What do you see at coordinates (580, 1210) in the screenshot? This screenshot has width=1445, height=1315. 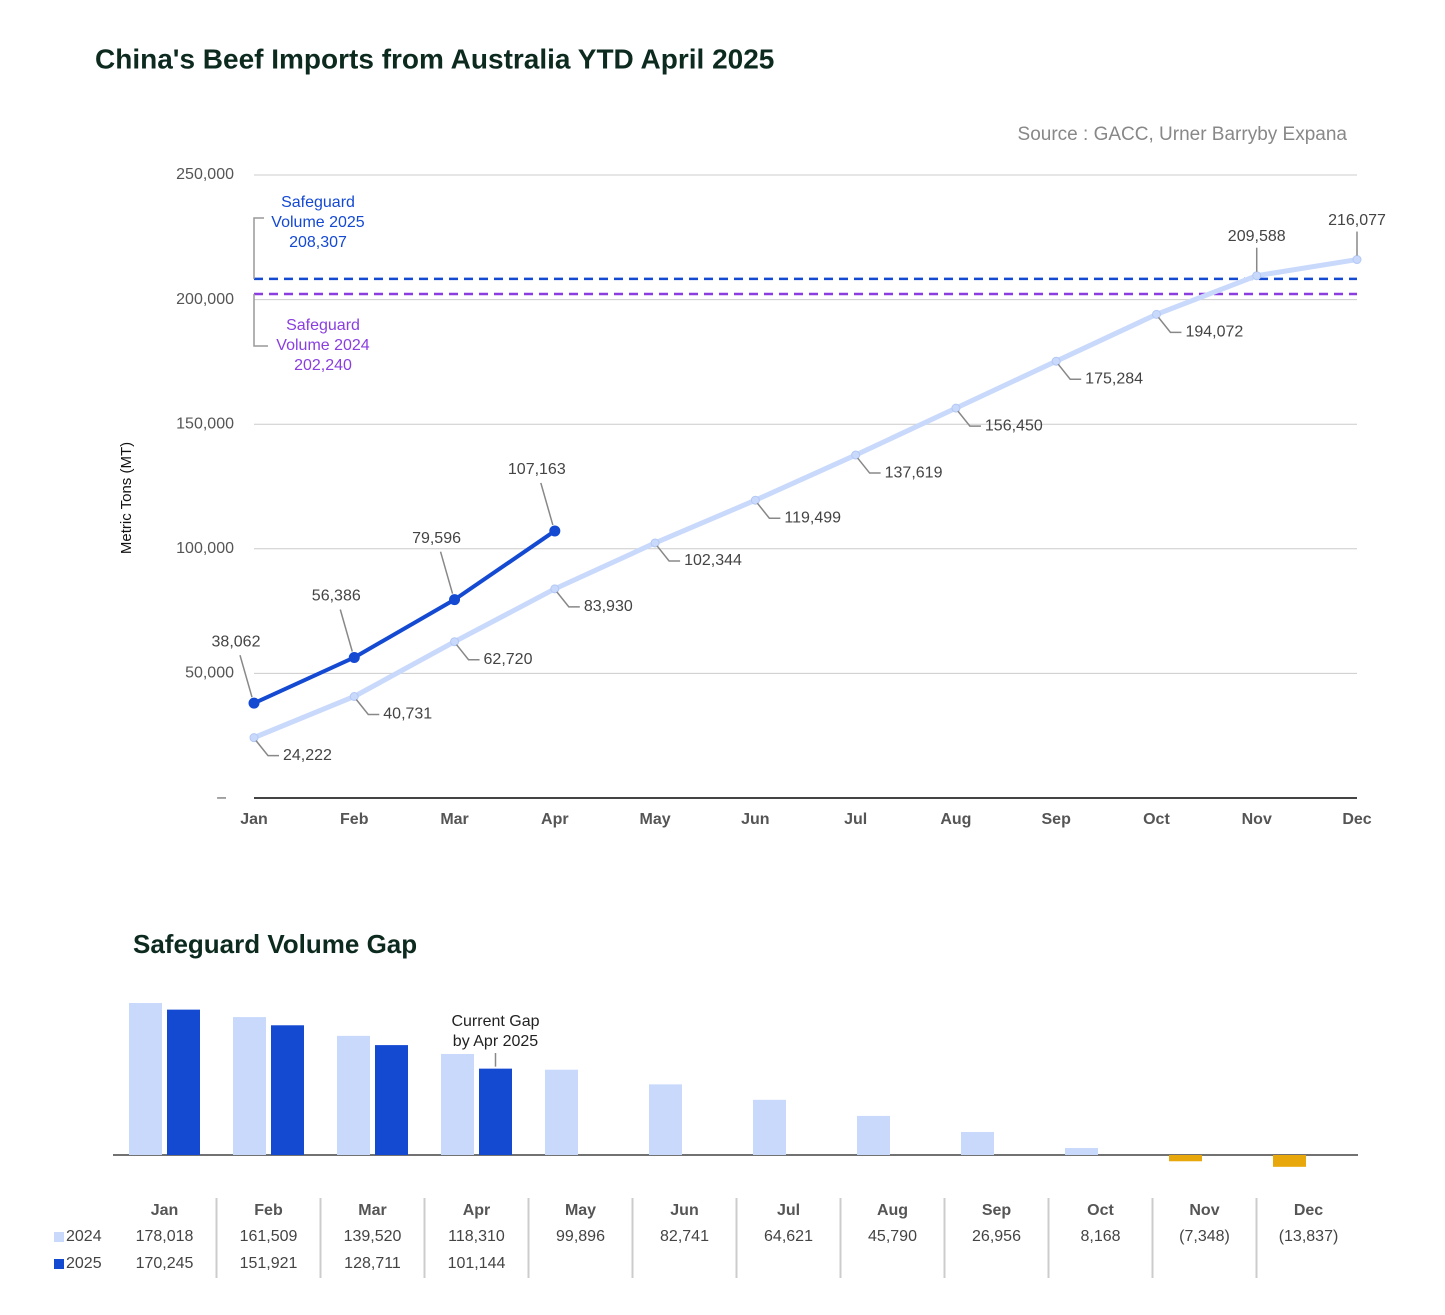 I see `x-tick-label: May` at bounding box center [580, 1210].